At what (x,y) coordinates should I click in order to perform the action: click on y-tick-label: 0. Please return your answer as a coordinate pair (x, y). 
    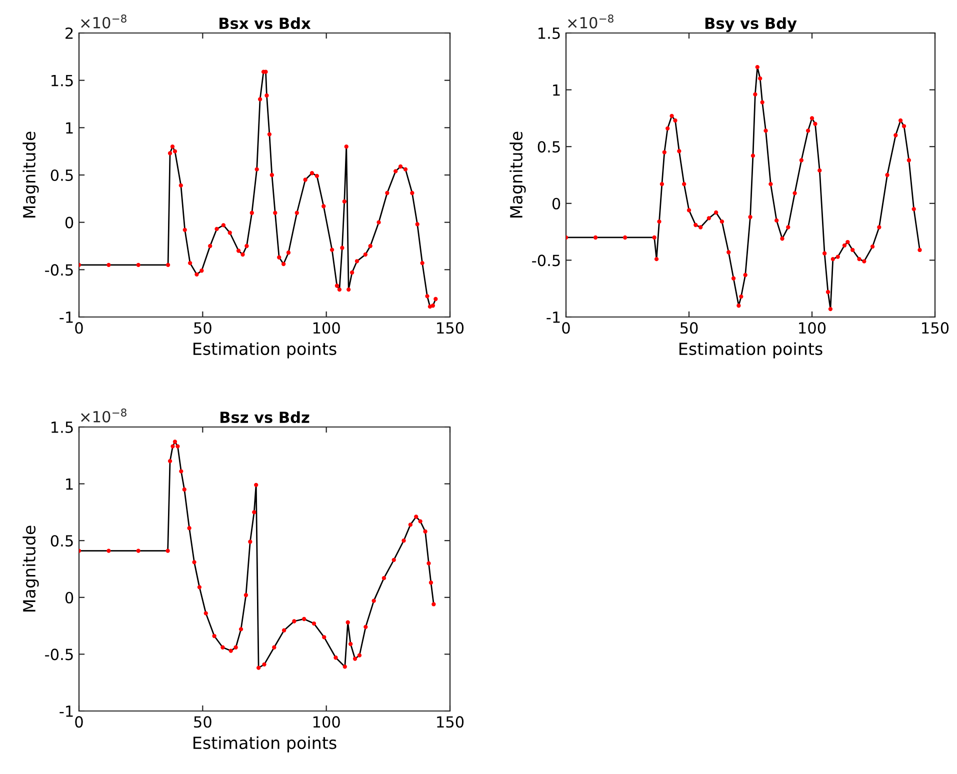
    Looking at the image, I should click on (69, 222).